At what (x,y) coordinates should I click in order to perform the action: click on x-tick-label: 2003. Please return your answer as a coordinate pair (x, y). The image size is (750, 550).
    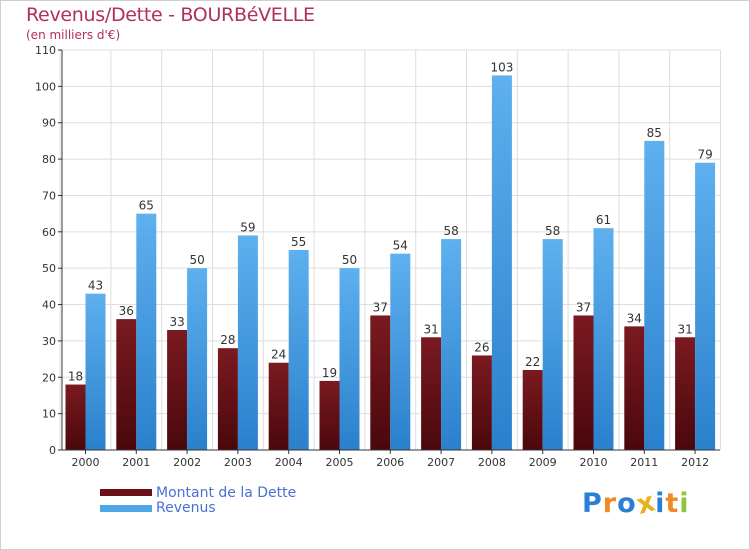
    Looking at the image, I should click on (238, 462).